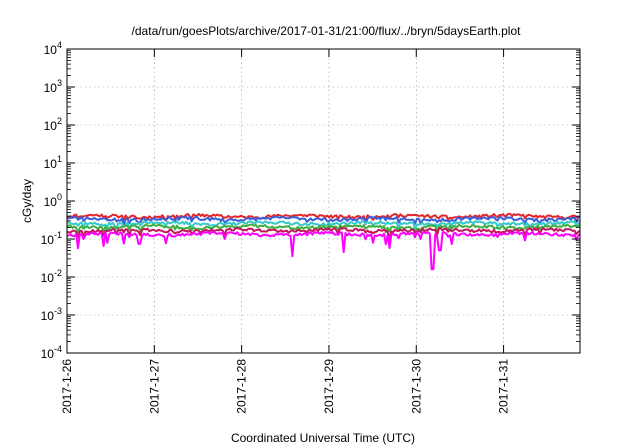 The image size is (640, 448). Describe the element at coordinates (53, 86) in the screenshot. I see `y-tick-label: 10³` at that location.